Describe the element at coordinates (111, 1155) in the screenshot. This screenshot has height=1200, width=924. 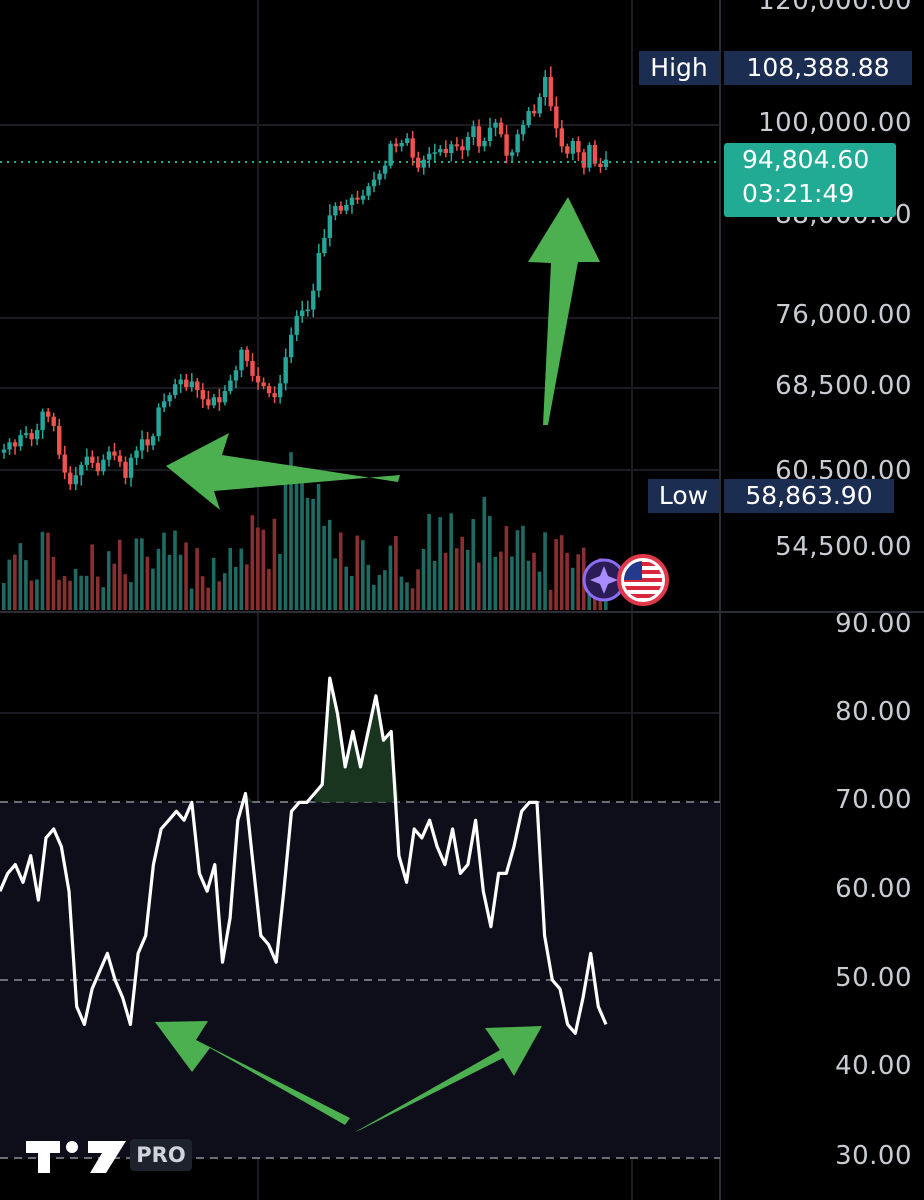
I see `tradingview-logo: PRO` at that location.